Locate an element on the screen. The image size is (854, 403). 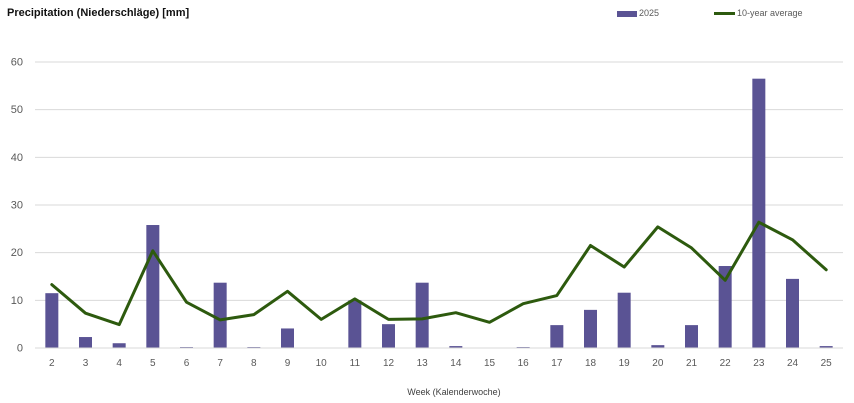
x-tick-label: 13 is located at coordinates (423, 363).